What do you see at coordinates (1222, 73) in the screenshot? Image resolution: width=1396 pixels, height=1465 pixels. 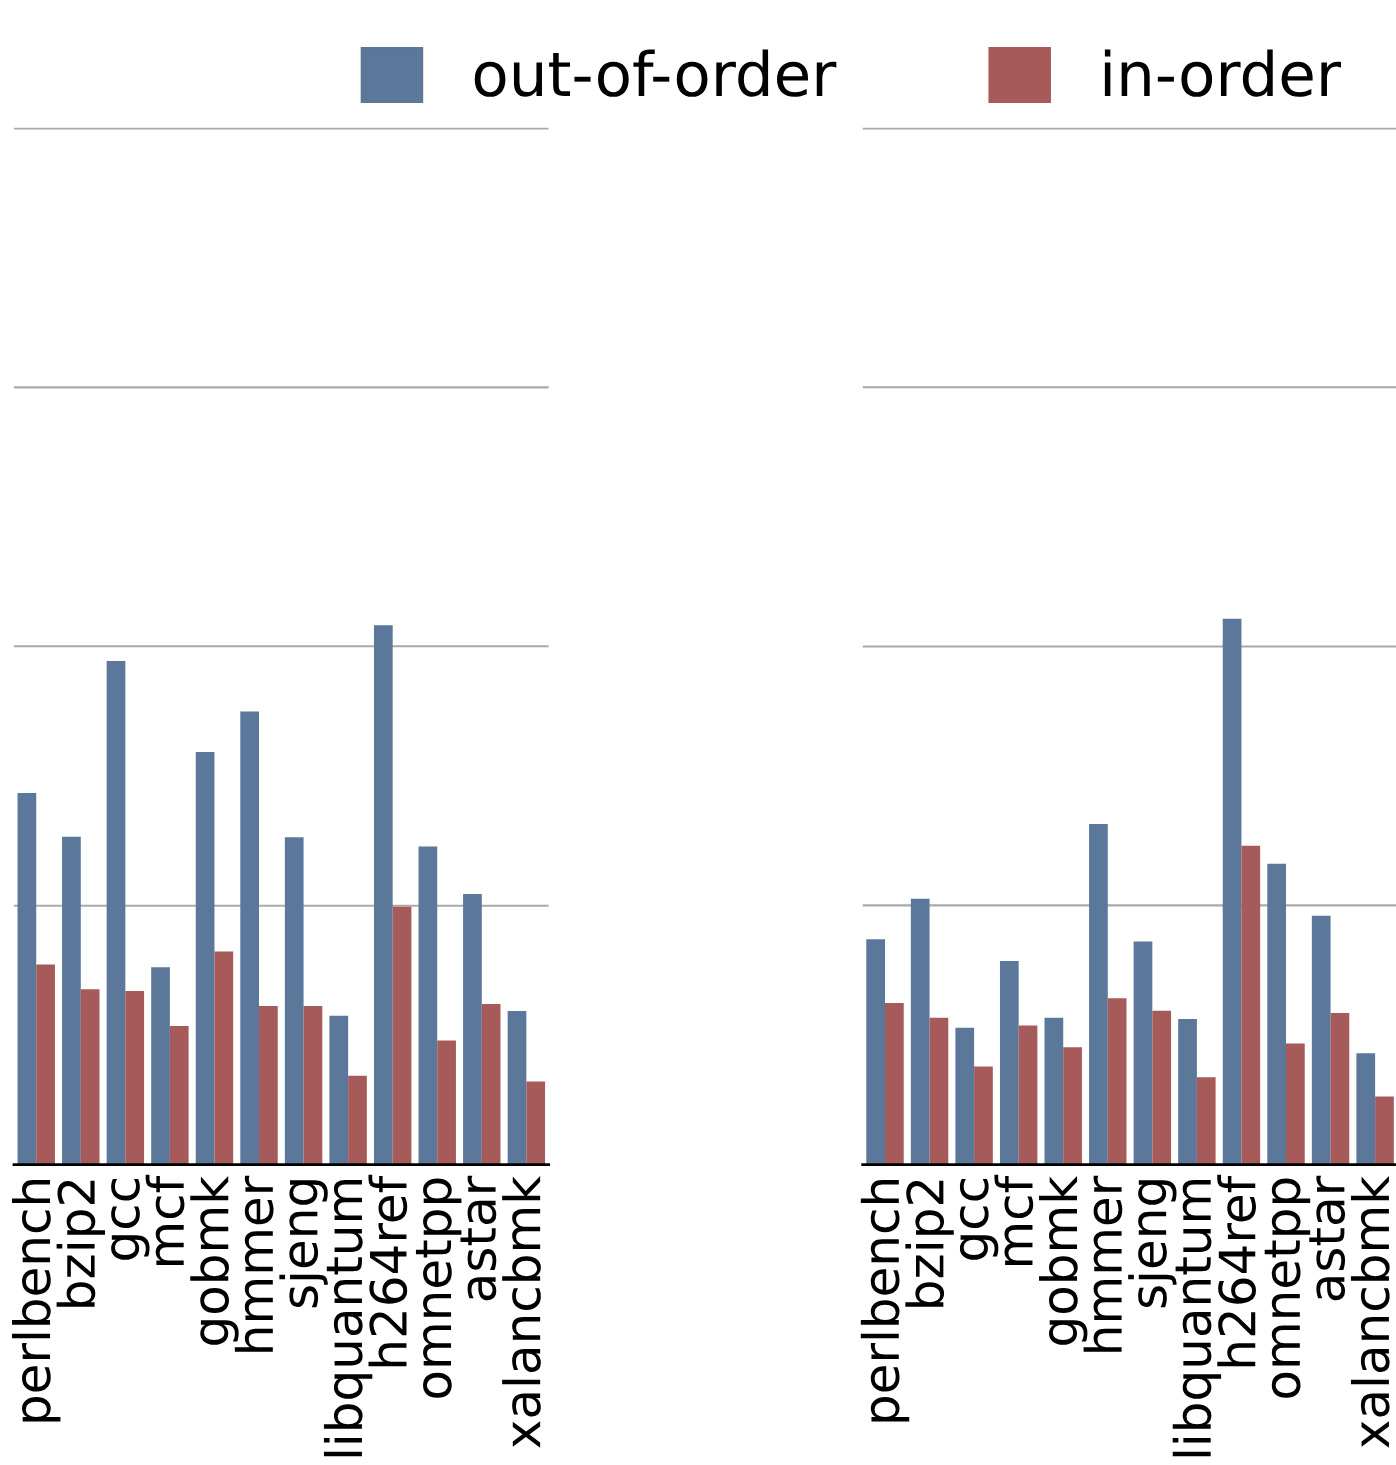 I see `legend-label: in-order` at bounding box center [1222, 73].